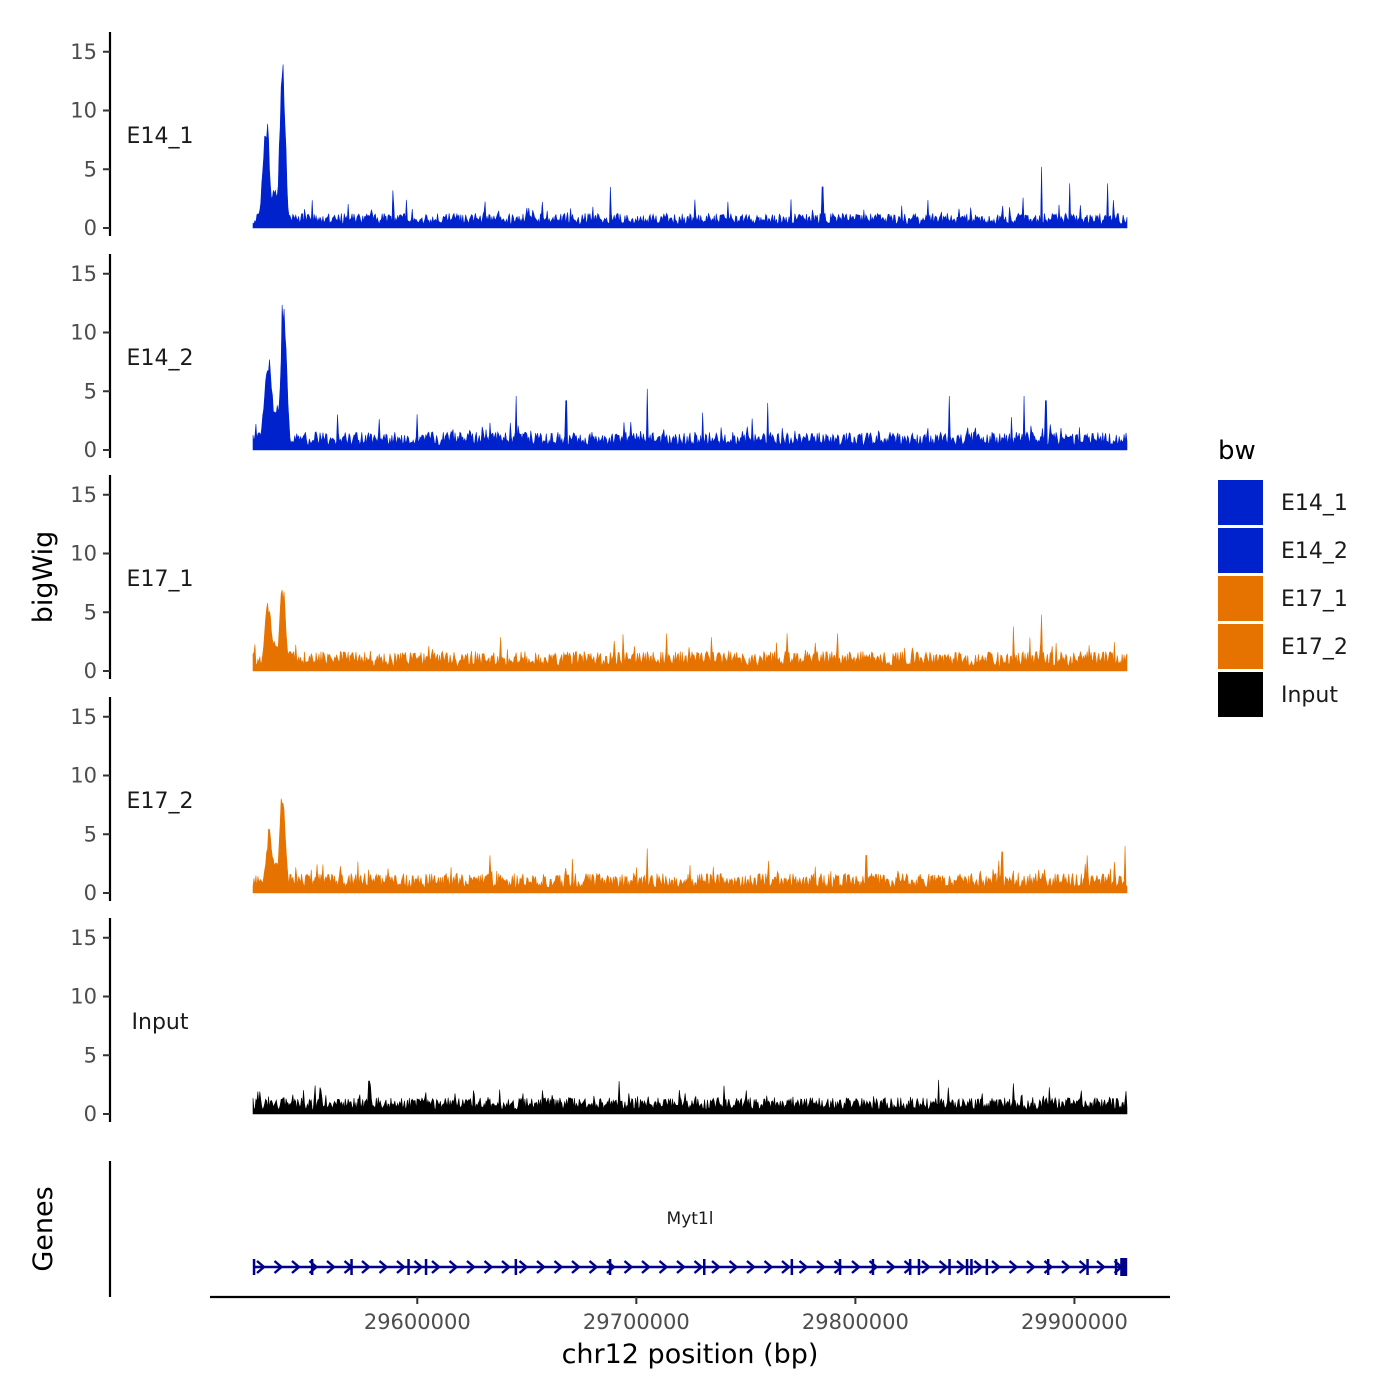 This screenshot has height=1400, width=1400. What do you see at coordinates (578, 1229) in the screenshot?
I see `genes-track: Genes Myt1l` at bounding box center [578, 1229].